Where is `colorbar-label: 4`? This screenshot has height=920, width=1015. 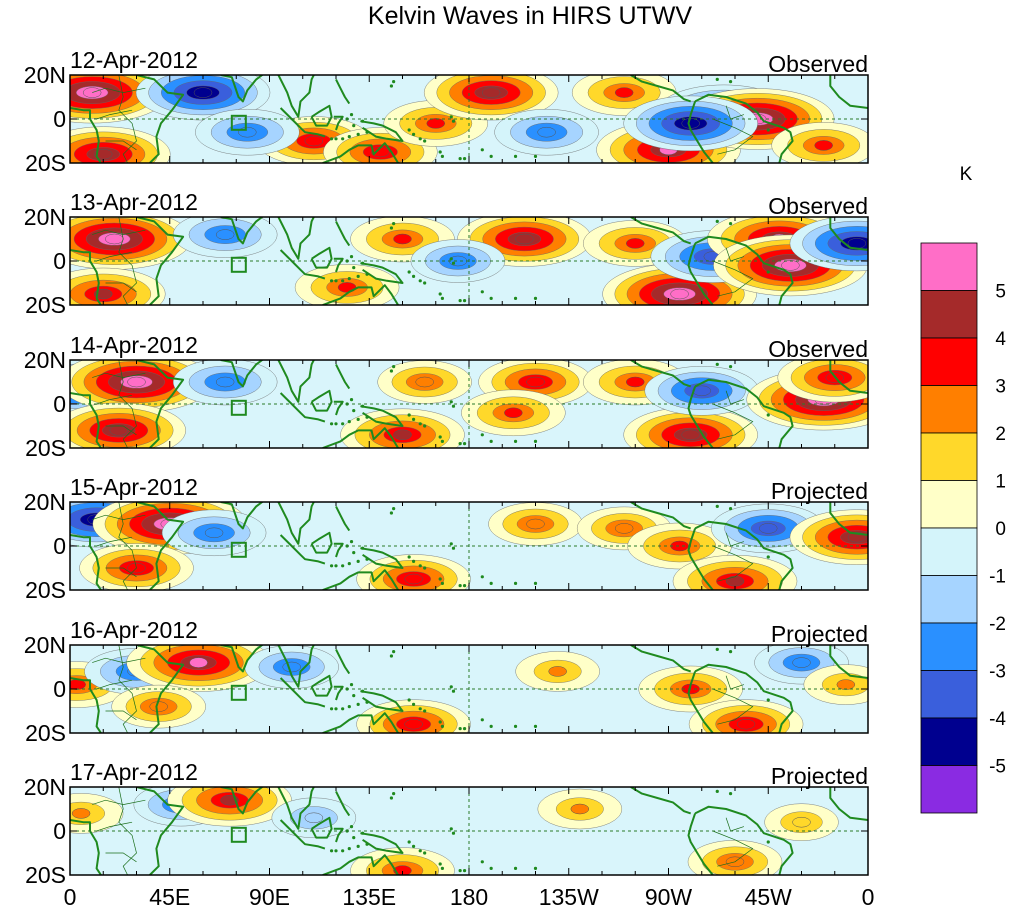 colorbar-label: 4 is located at coordinates (1000, 339).